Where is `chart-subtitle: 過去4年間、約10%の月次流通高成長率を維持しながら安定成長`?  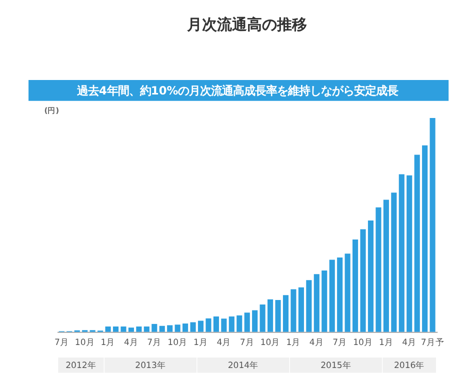
chart-subtitle: 過去4年間、約10%の月次流通高成長率を維持しながら安定成長 is located at coordinates (237, 90).